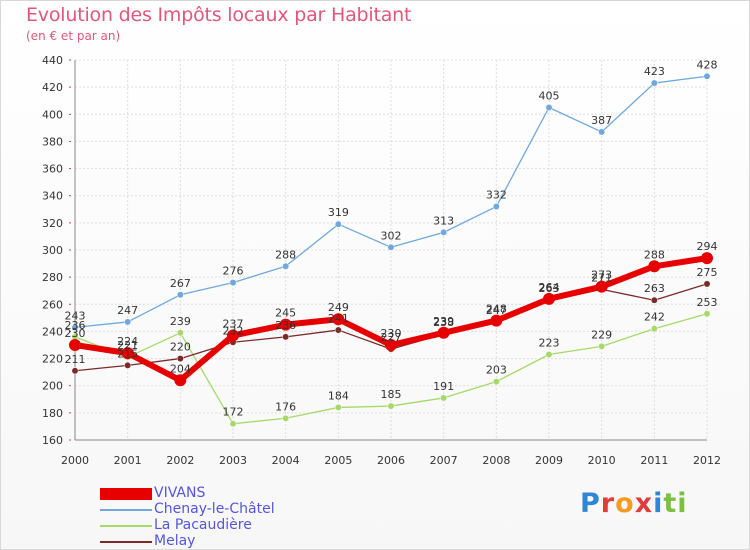 Image resolution: width=750 pixels, height=550 pixels. I want to click on data-label-vivans: 288, so click(654, 254).